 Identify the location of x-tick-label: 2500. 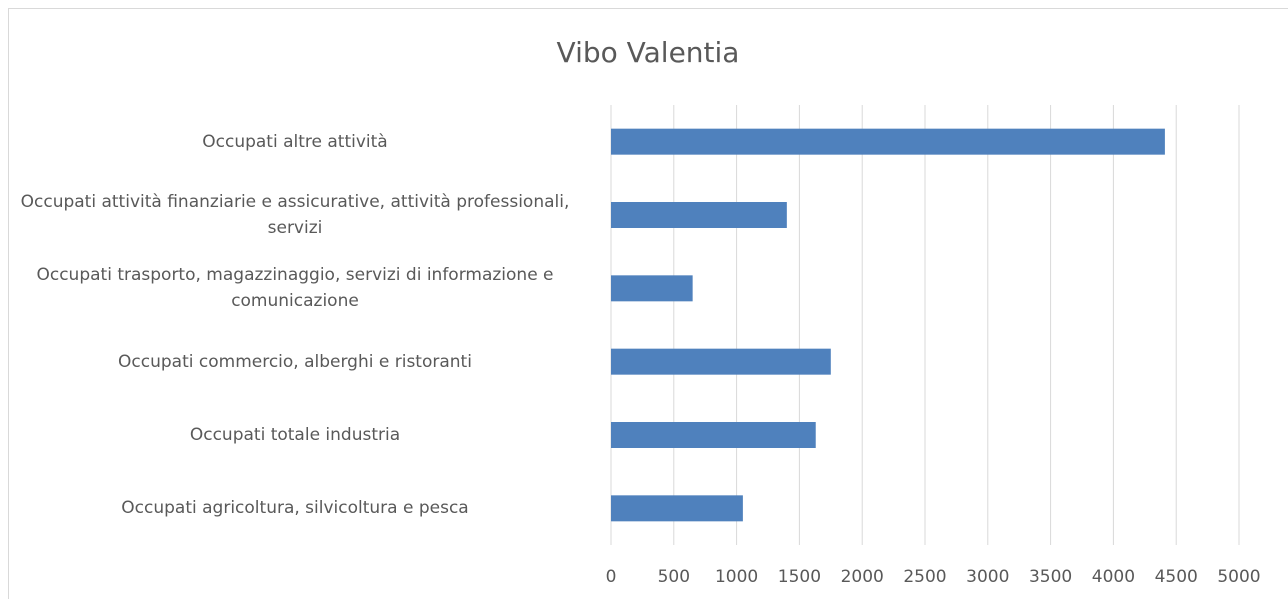
(924, 577).